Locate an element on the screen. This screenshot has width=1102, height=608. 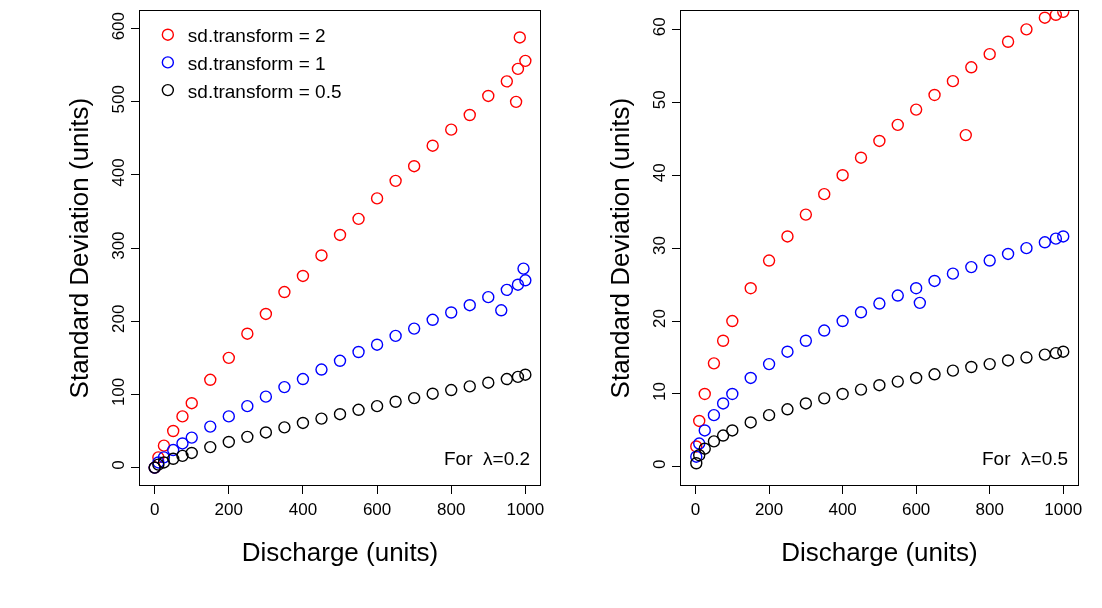
y-tick-label: 60 is located at coordinates (659, 27).